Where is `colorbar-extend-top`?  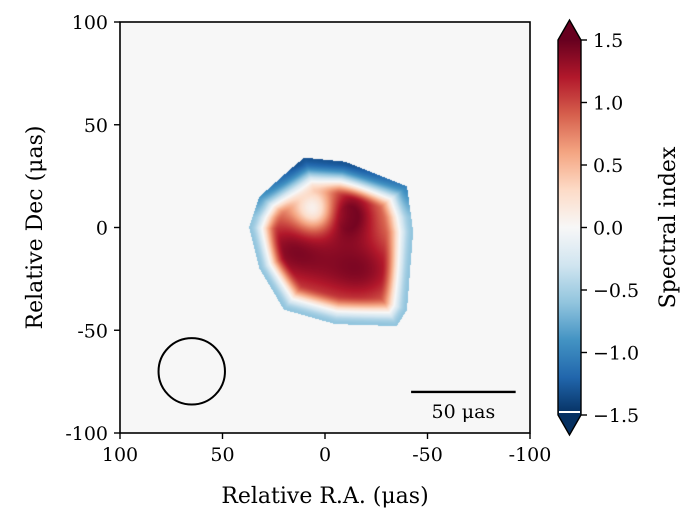
colorbar-extend-top is located at coordinates (569, 30).